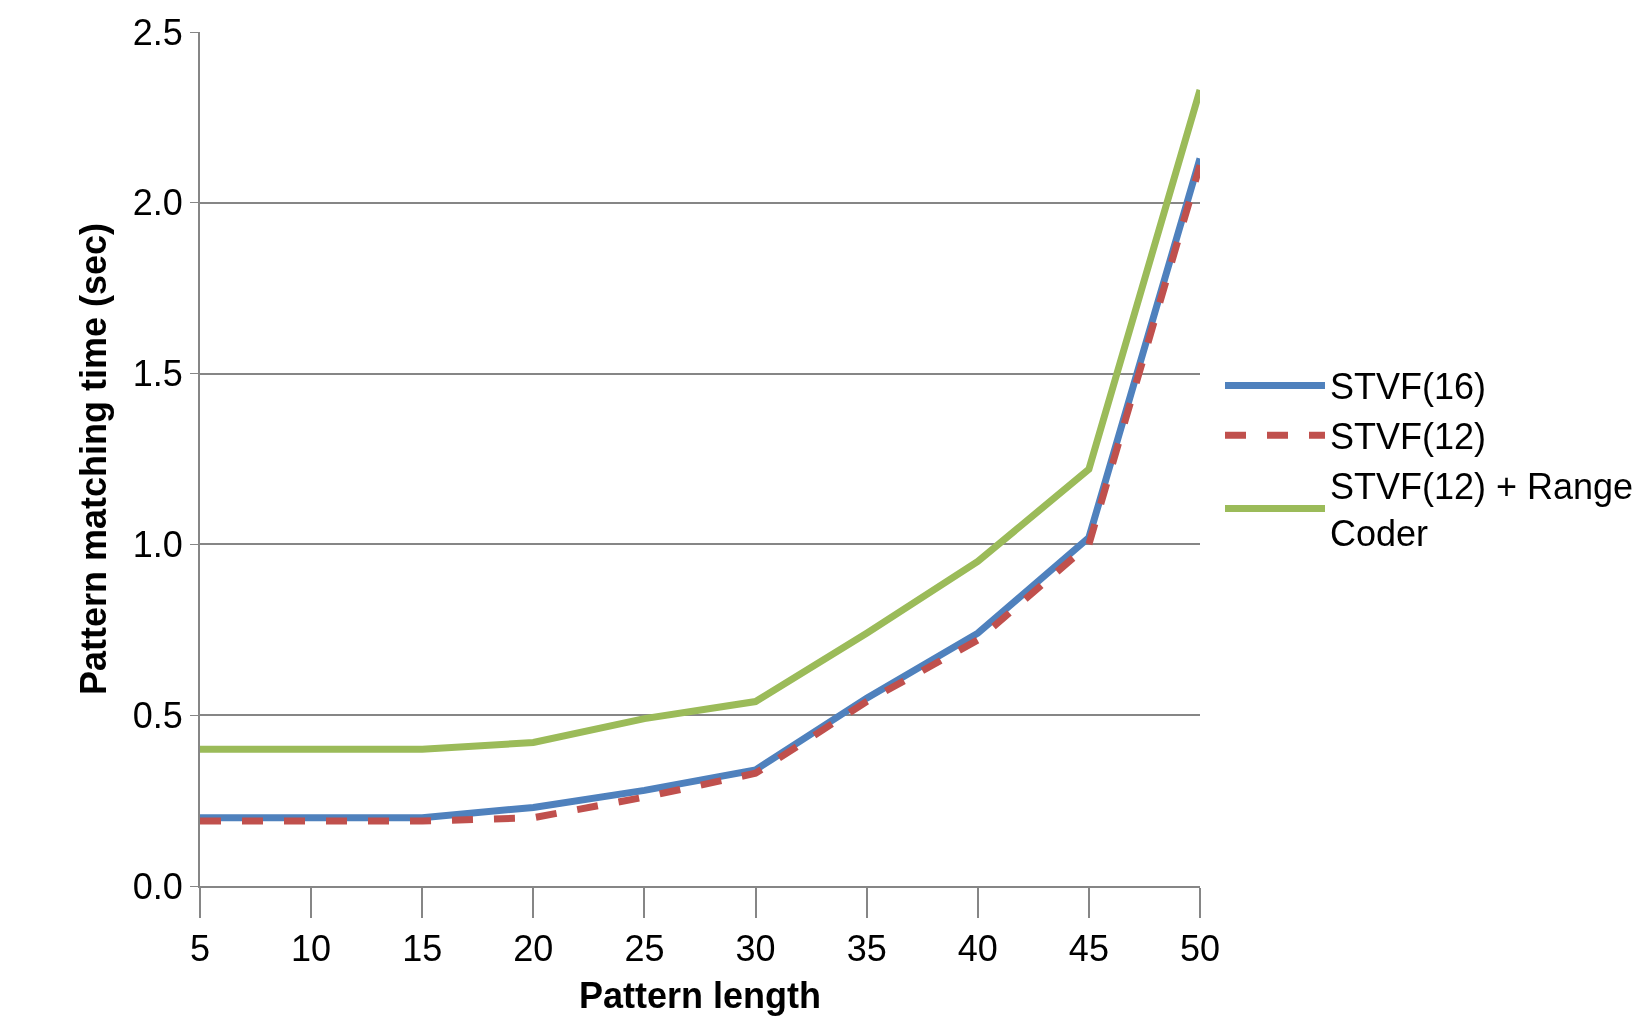  I want to click on x-tick-label: 10, so click(311, 949).